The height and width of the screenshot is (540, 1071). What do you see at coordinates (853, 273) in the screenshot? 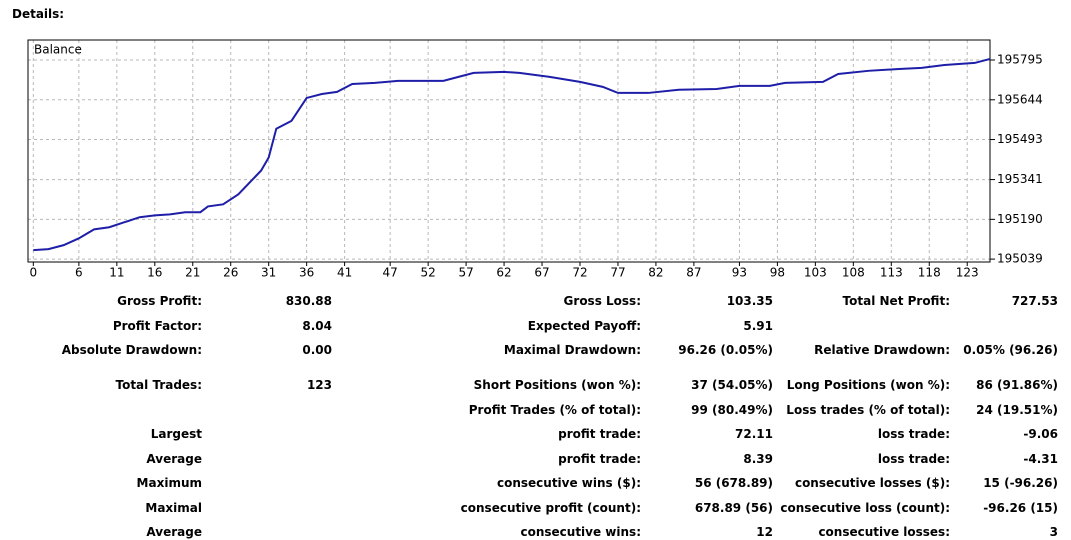
I see `x-tick-label: 108` at bounding box center [853, 273].